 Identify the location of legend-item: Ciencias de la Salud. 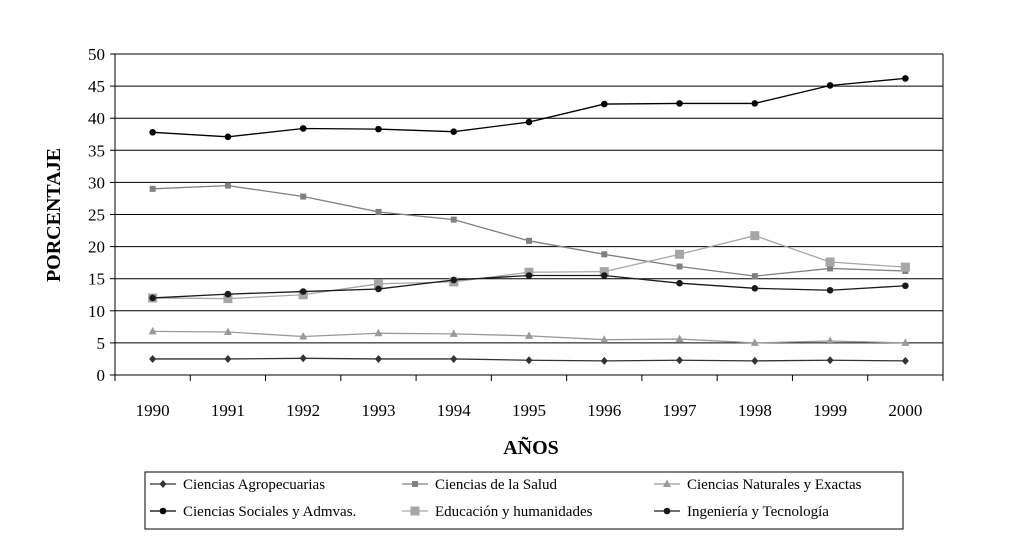
(480, 485).